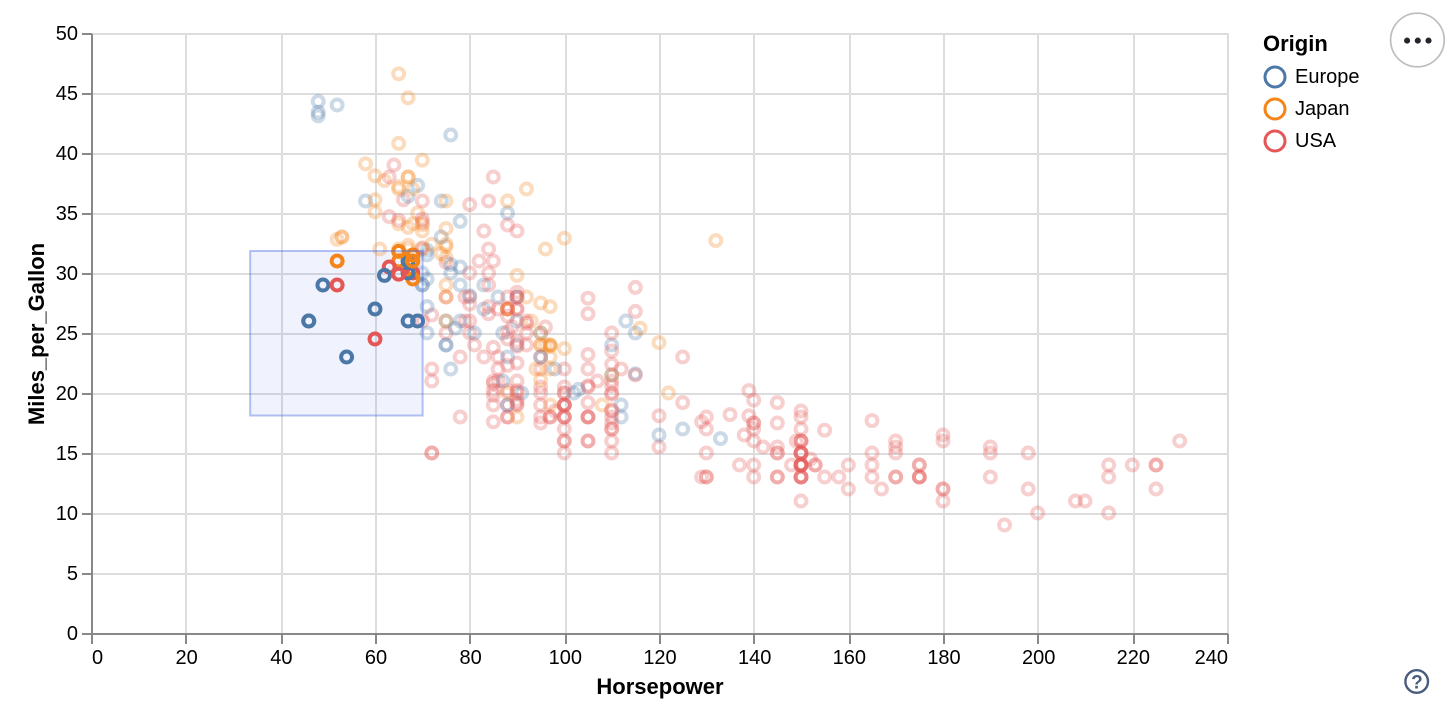 The height and width of the screenshot is (712, 1454). Describe the element at coordinates (660, 686) in the screenshot. I see `svg-text: Horsepower` at that location.